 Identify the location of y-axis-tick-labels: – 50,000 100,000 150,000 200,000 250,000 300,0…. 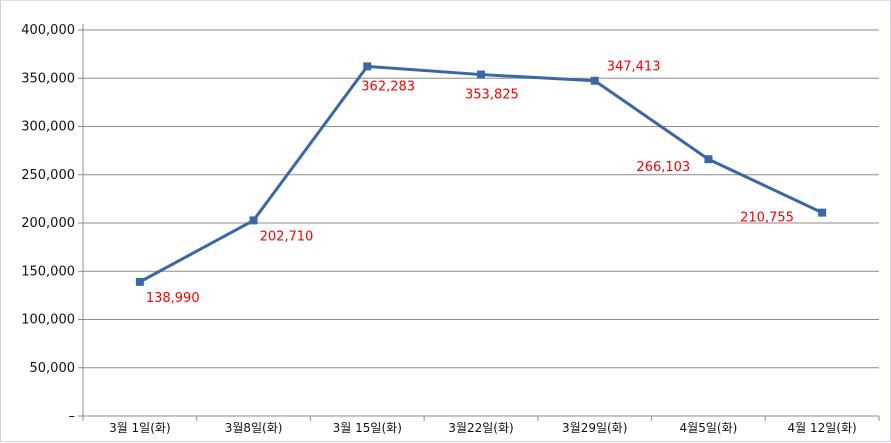
(48, 223).